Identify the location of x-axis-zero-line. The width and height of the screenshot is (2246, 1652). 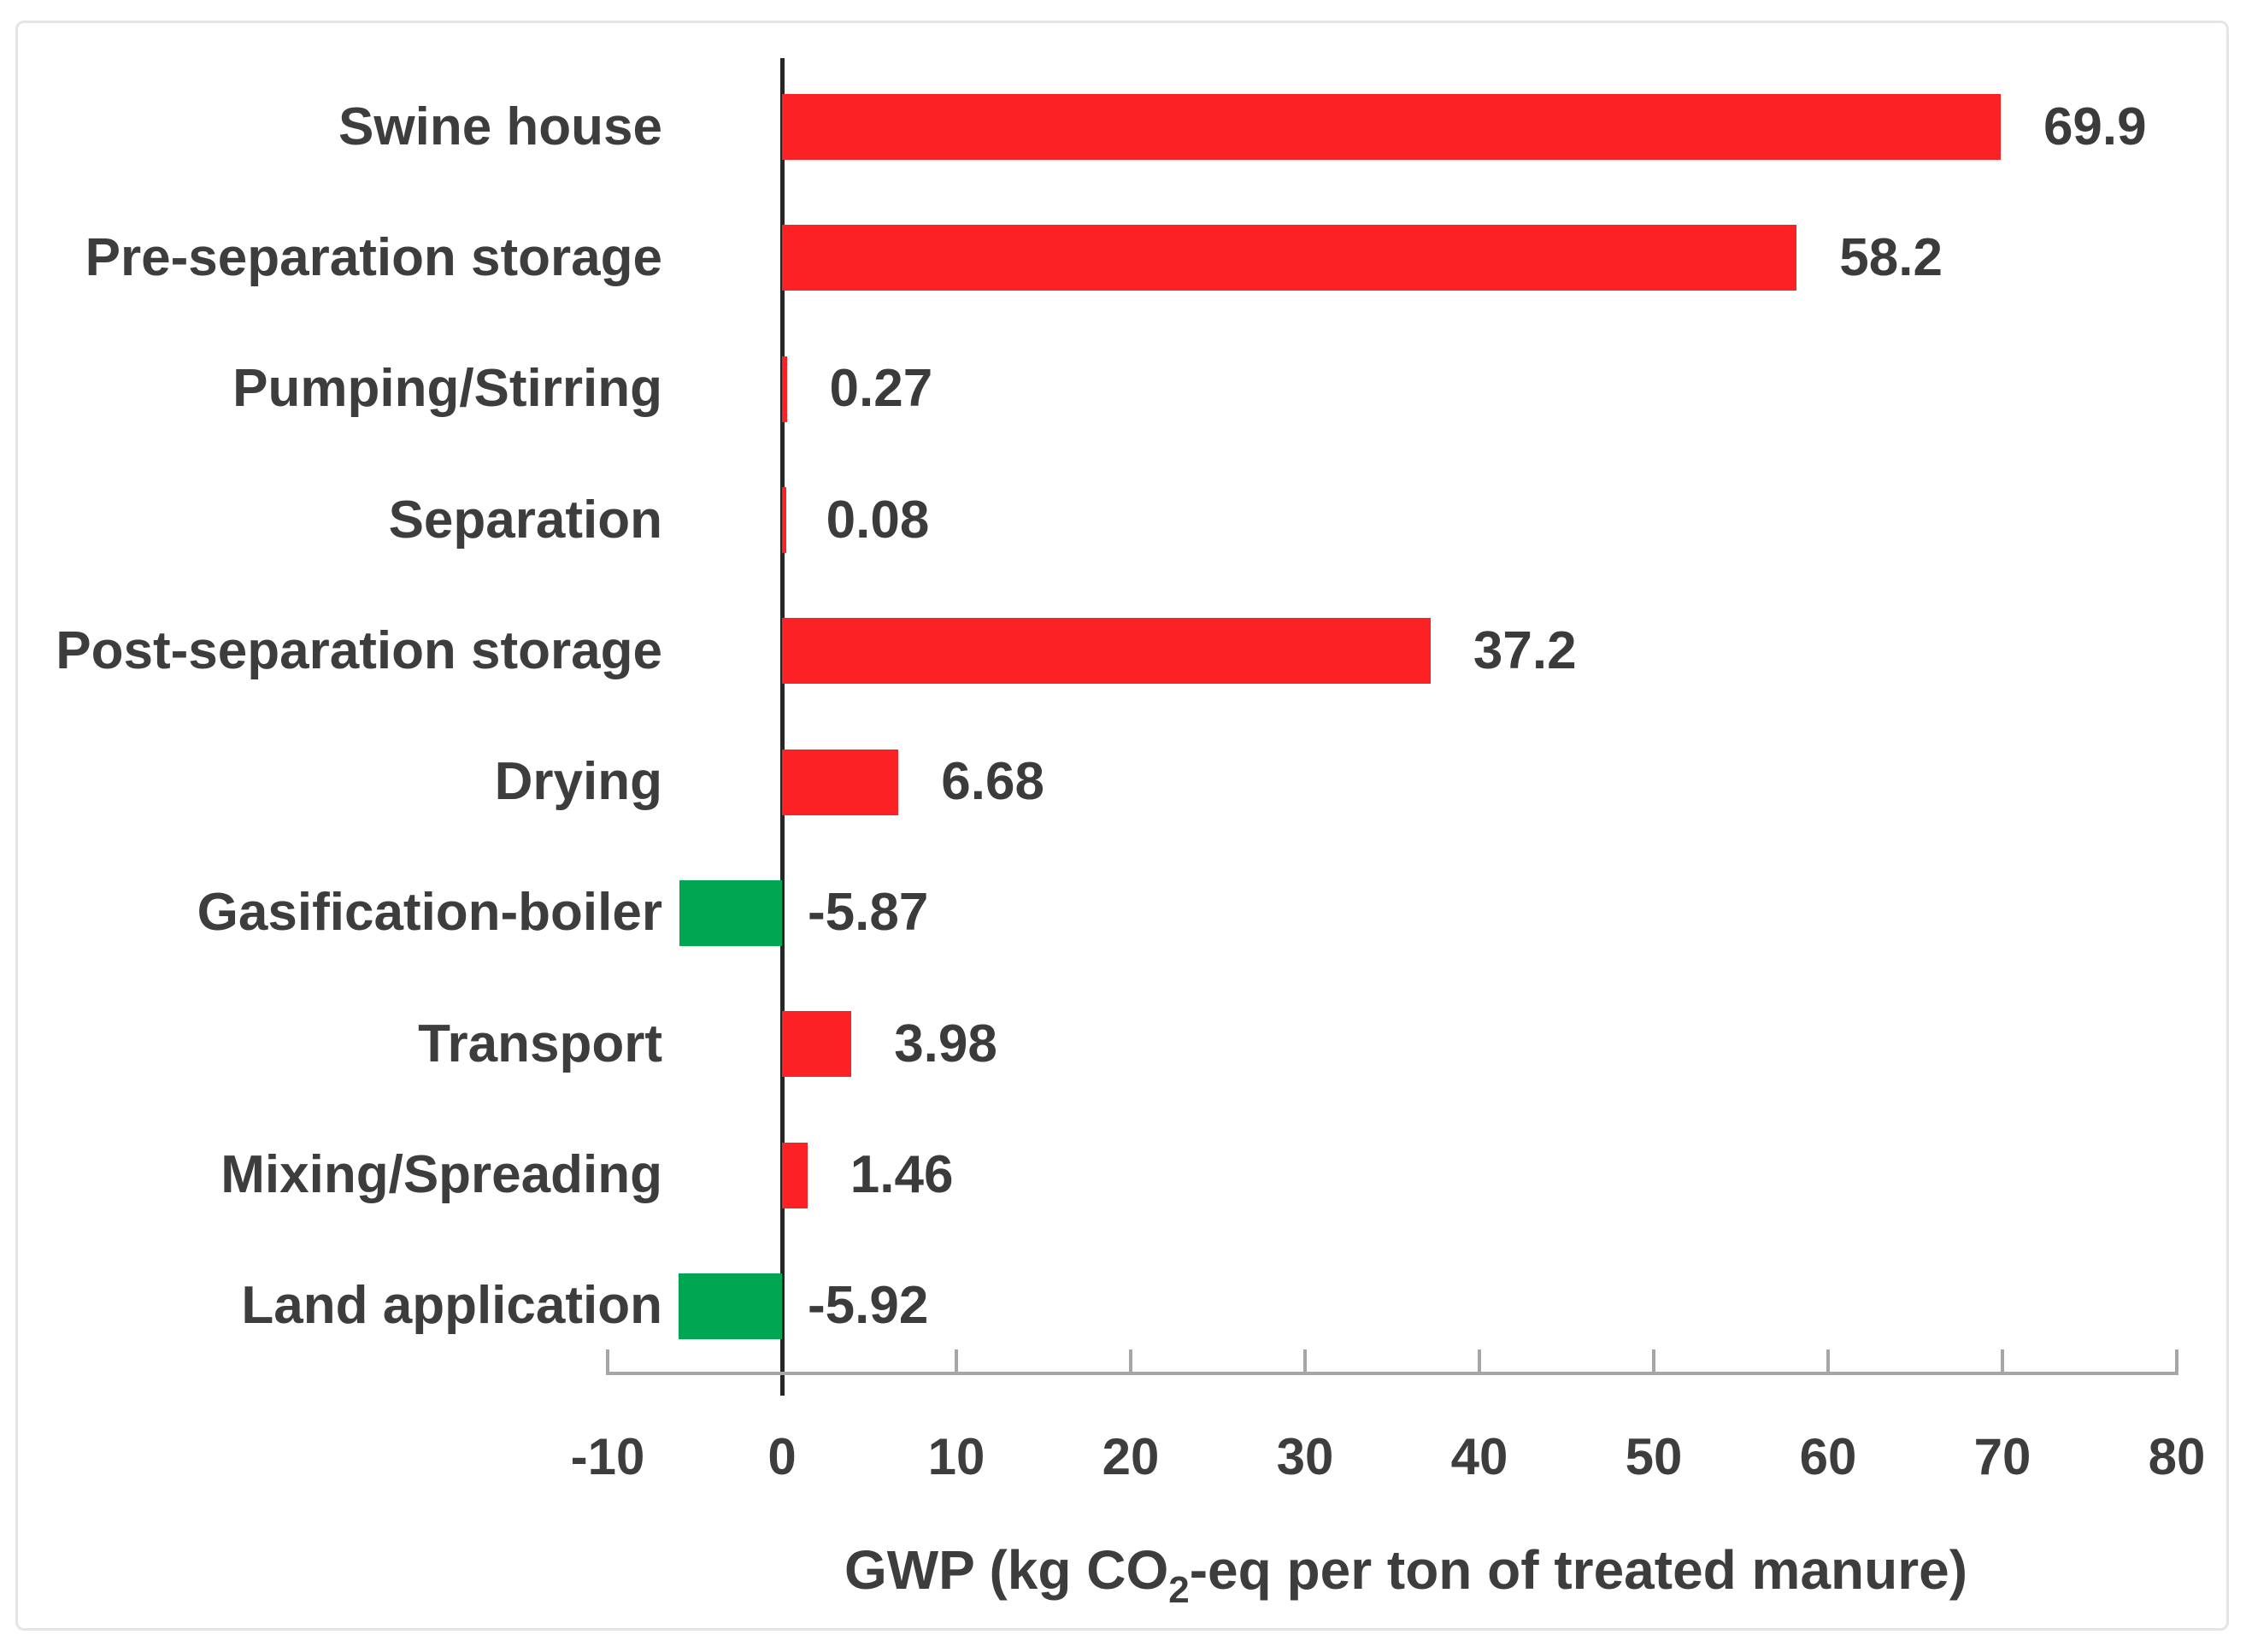
(783, 727).